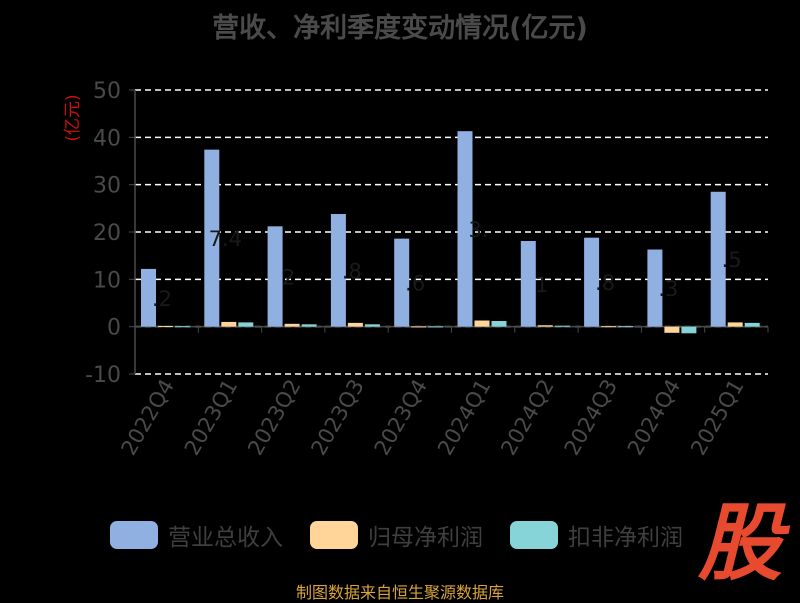 Image resolution: width=800 pixels, height=603 pixels. Describe the element at coordinates (162, 299) in the screenshot. I see `data-label: .2` at that location.